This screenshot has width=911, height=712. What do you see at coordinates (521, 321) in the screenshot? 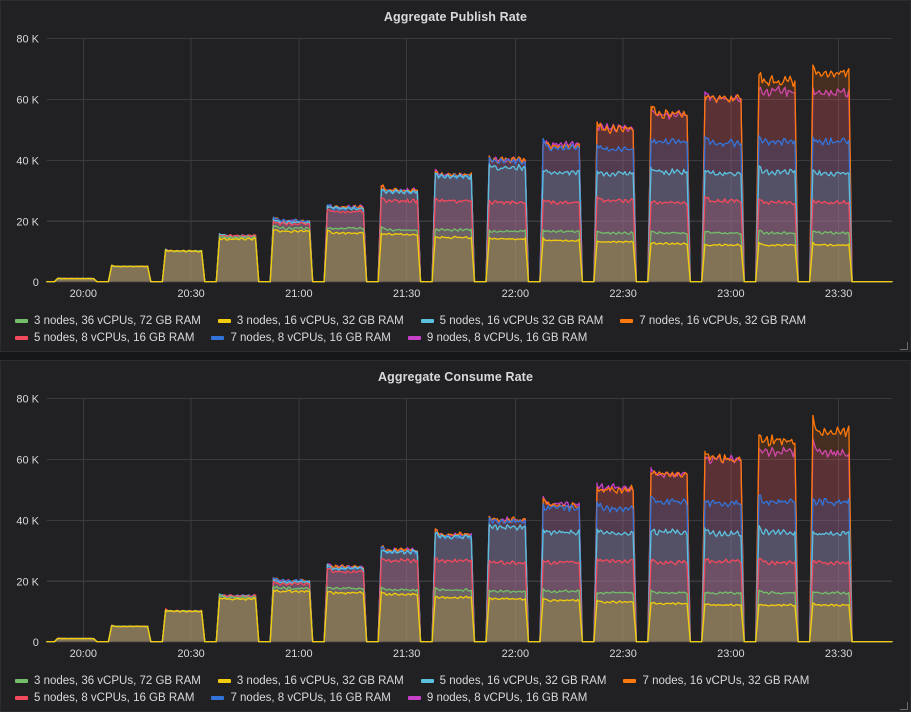
I see `legend-item-label: 5 nodes, 16 vCPUs 32 GB RAM` at bounding box center [521, 321].